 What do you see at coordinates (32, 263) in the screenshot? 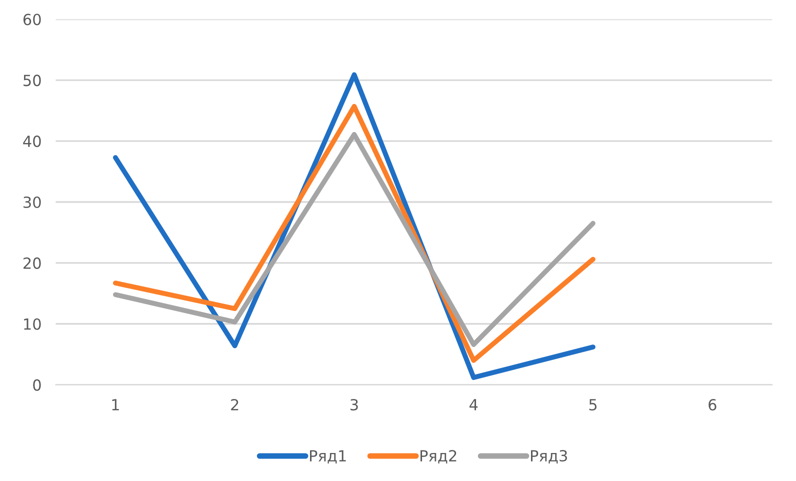
I see `y-tick-label: 20` at bounding box center [32, 263].